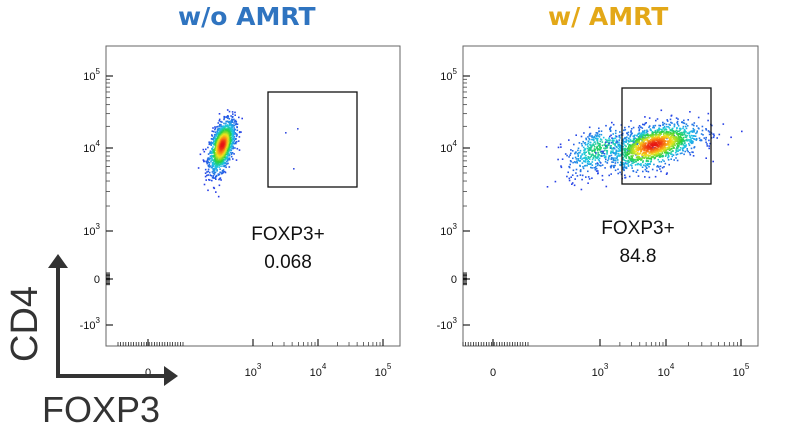 The height and width of the screenshot is (442, 800). What do you see at coordinates (58, 261) in the screenshot?
I see `y-arrow-head` at bounding box center [58, 261].